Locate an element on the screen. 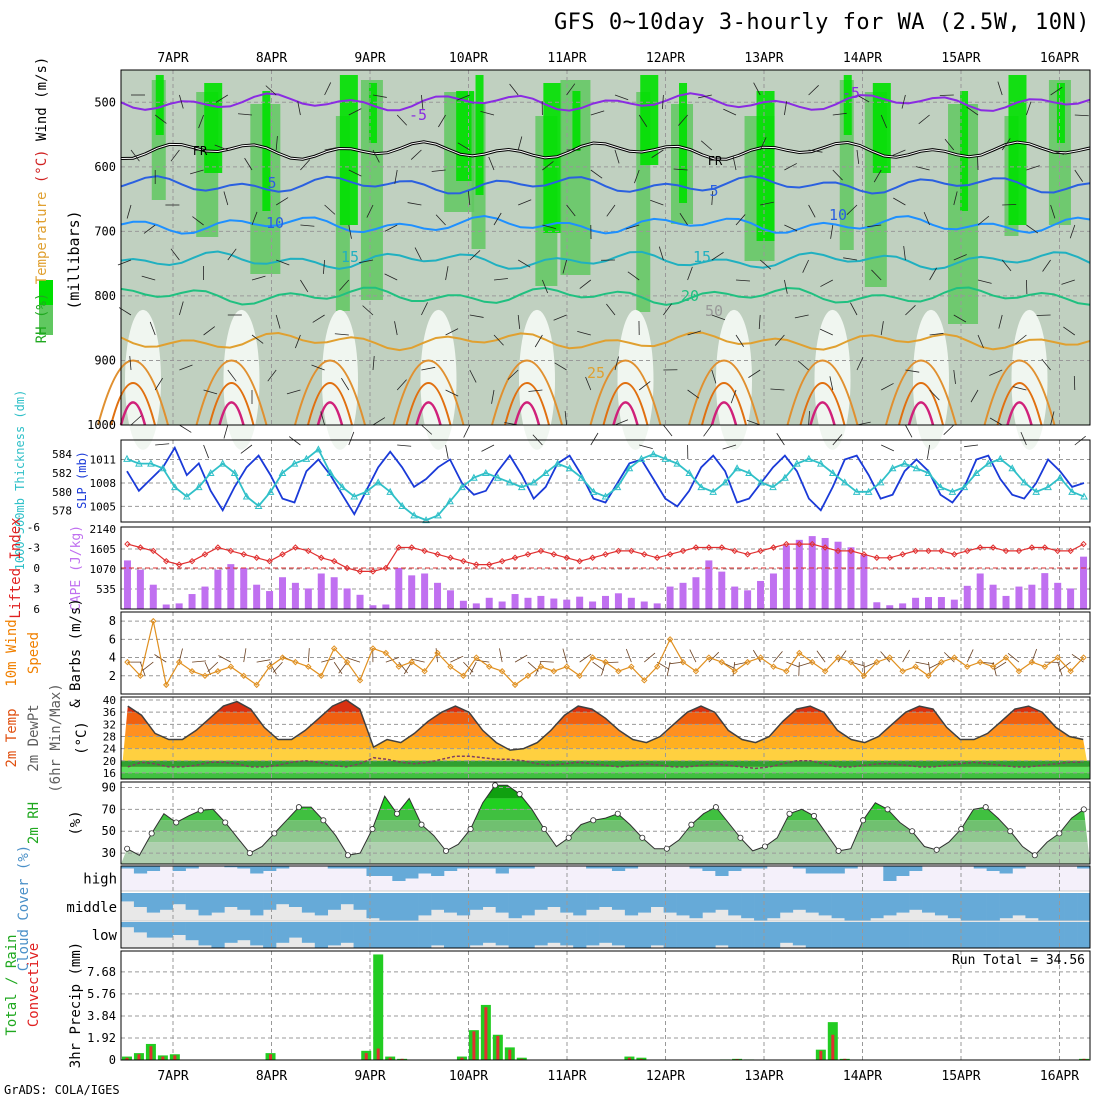 This screenshot has width=1100, height=1100. thickness-ylabel-part: 1000~500mb Thickness (dm) is located at coordinates (20, 480).